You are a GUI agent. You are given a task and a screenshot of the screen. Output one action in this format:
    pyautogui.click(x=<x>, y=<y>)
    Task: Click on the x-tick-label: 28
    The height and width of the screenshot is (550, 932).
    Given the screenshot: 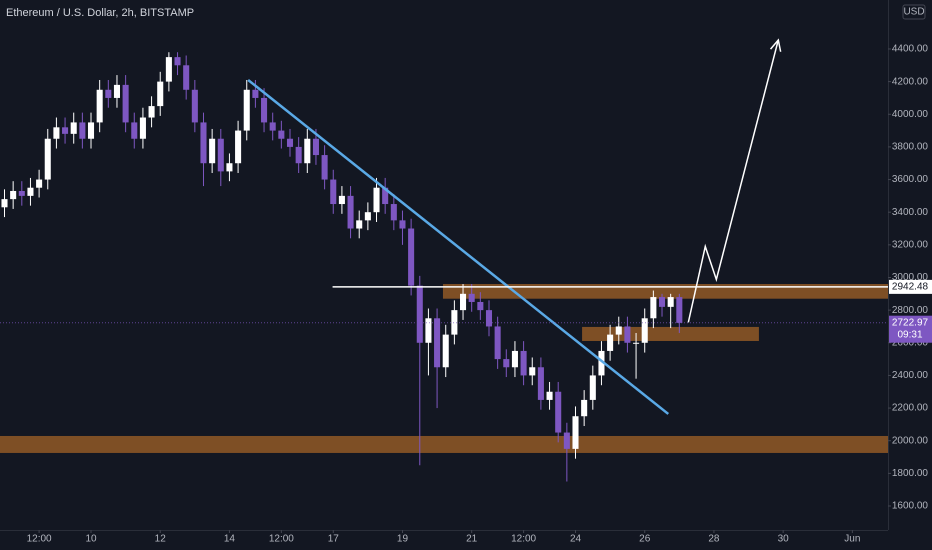 What is the action you would take?
    pyautogui.click(x=714, y=539)
    